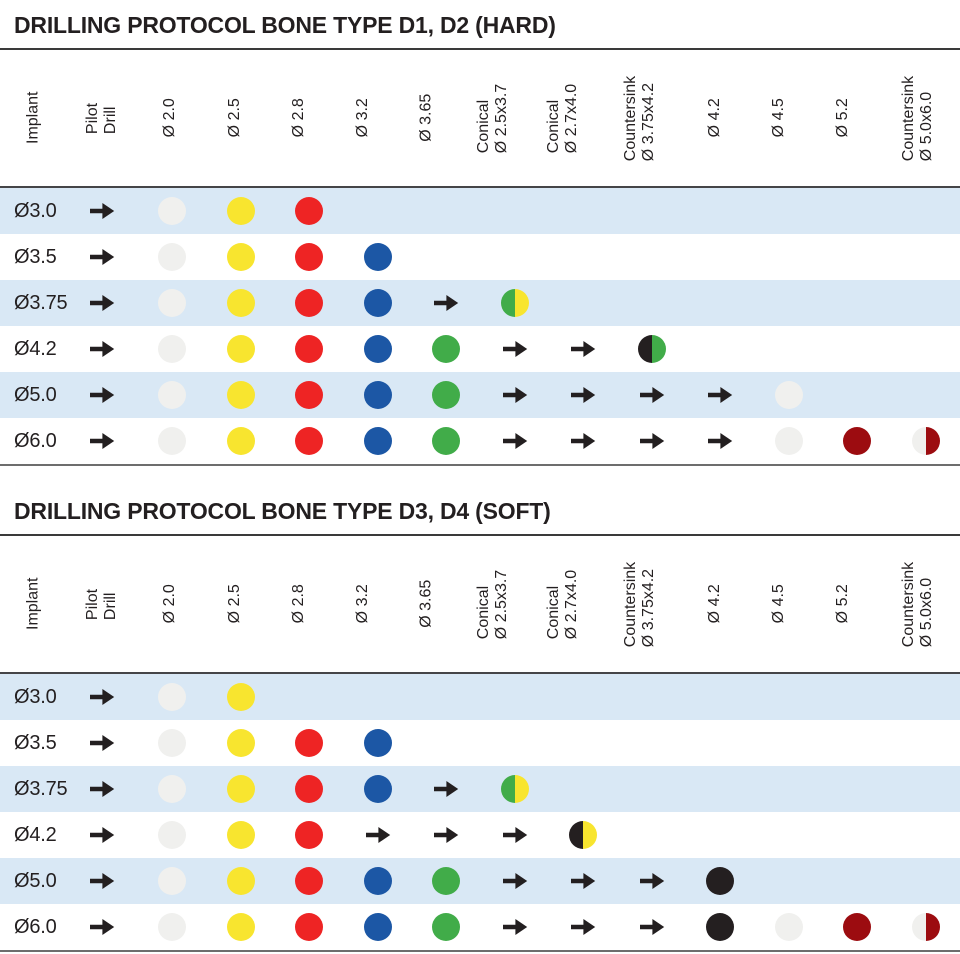 This screenshot has width=960, height=954. What do you see at coordinates (298, 118) in the screenshot?
I see `column-header-label: Ø 2.8` at bounding box center [298, 118].